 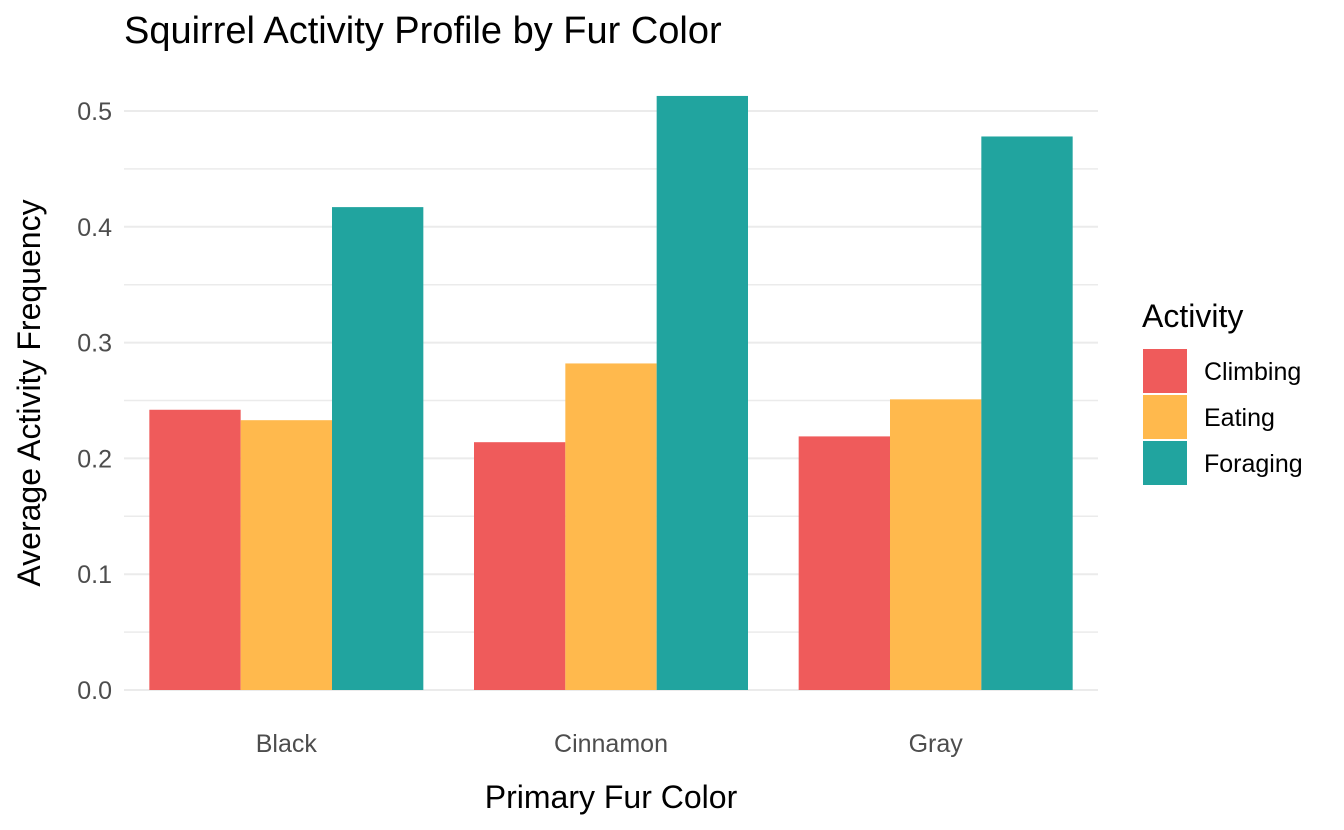 What do you see at coordinates (611, 526) in the screenshot?
I see `bar-cinnamon-eating` at bounding box center [611, 526].